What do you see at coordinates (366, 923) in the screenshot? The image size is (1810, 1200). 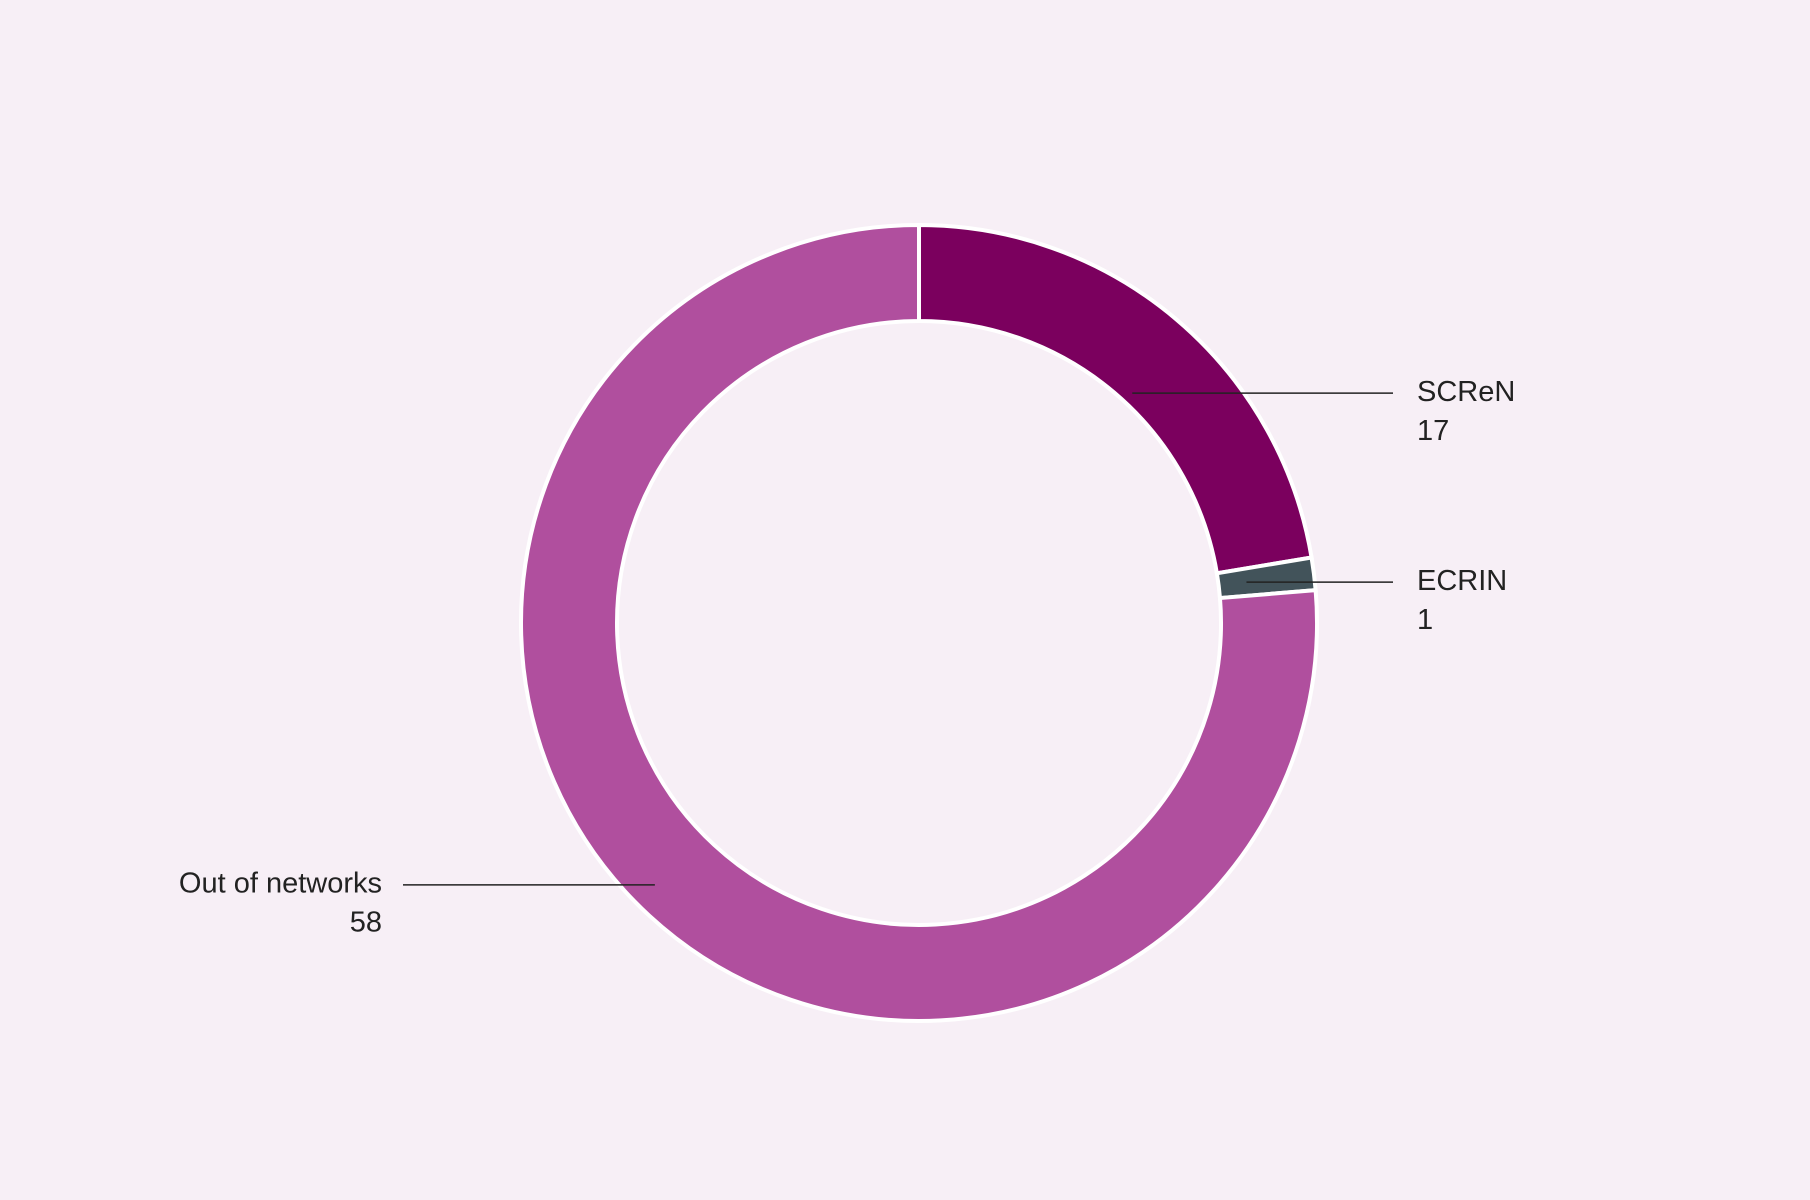 I see `slice-value: 58` at bounding box center [366, 923].